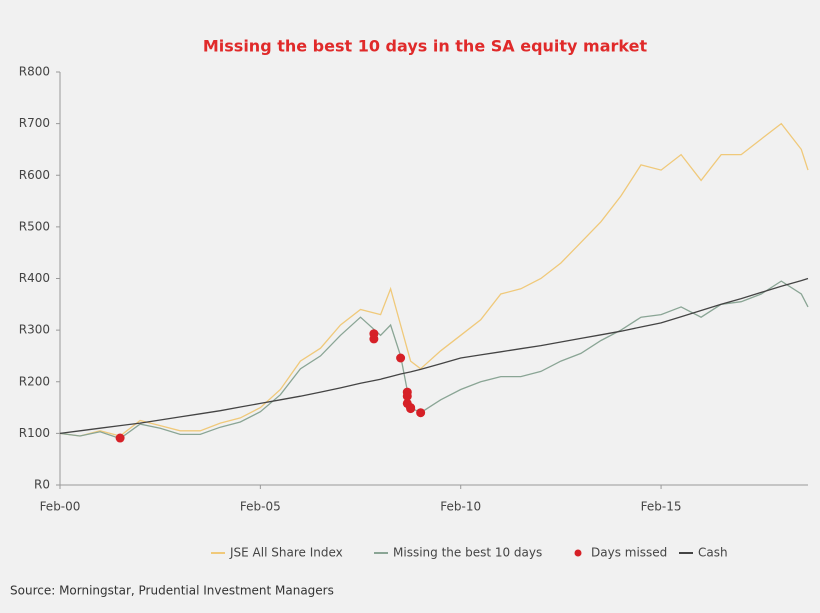  What do you see at coordinates (260, 507) in the screenshot?
I see `x-tick-label: Feb-05` at bounding box center [260, 507].